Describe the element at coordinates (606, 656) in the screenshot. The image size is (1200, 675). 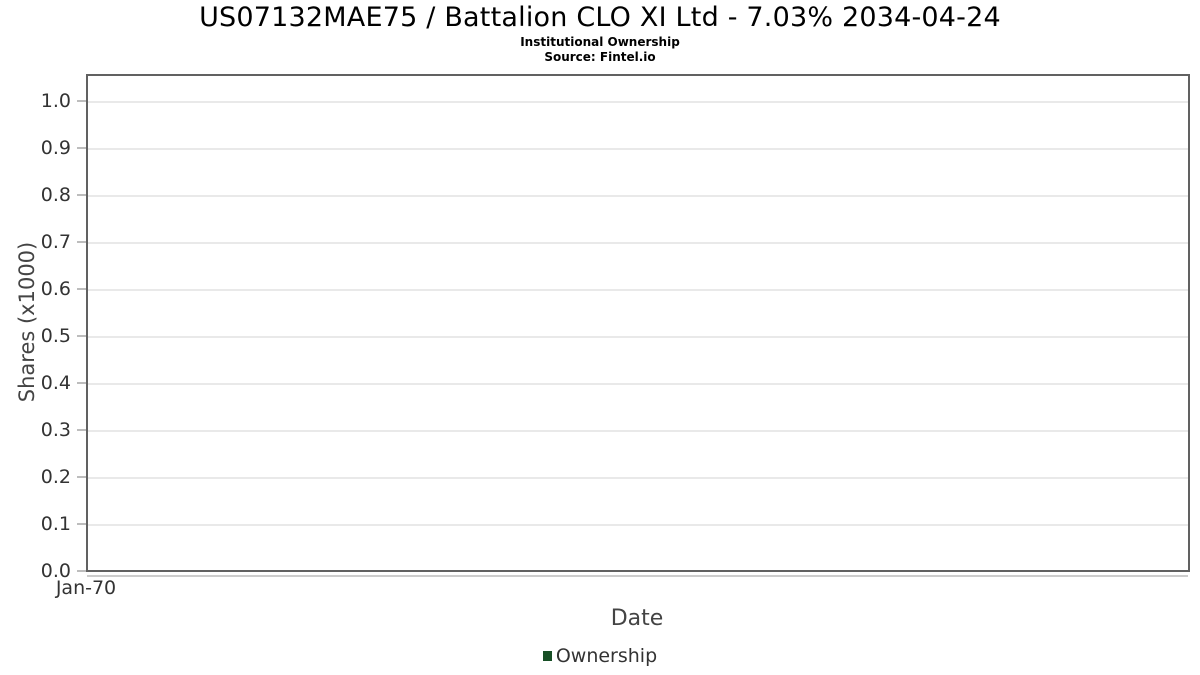
I see `legend-item-label: Ownership` at that location.